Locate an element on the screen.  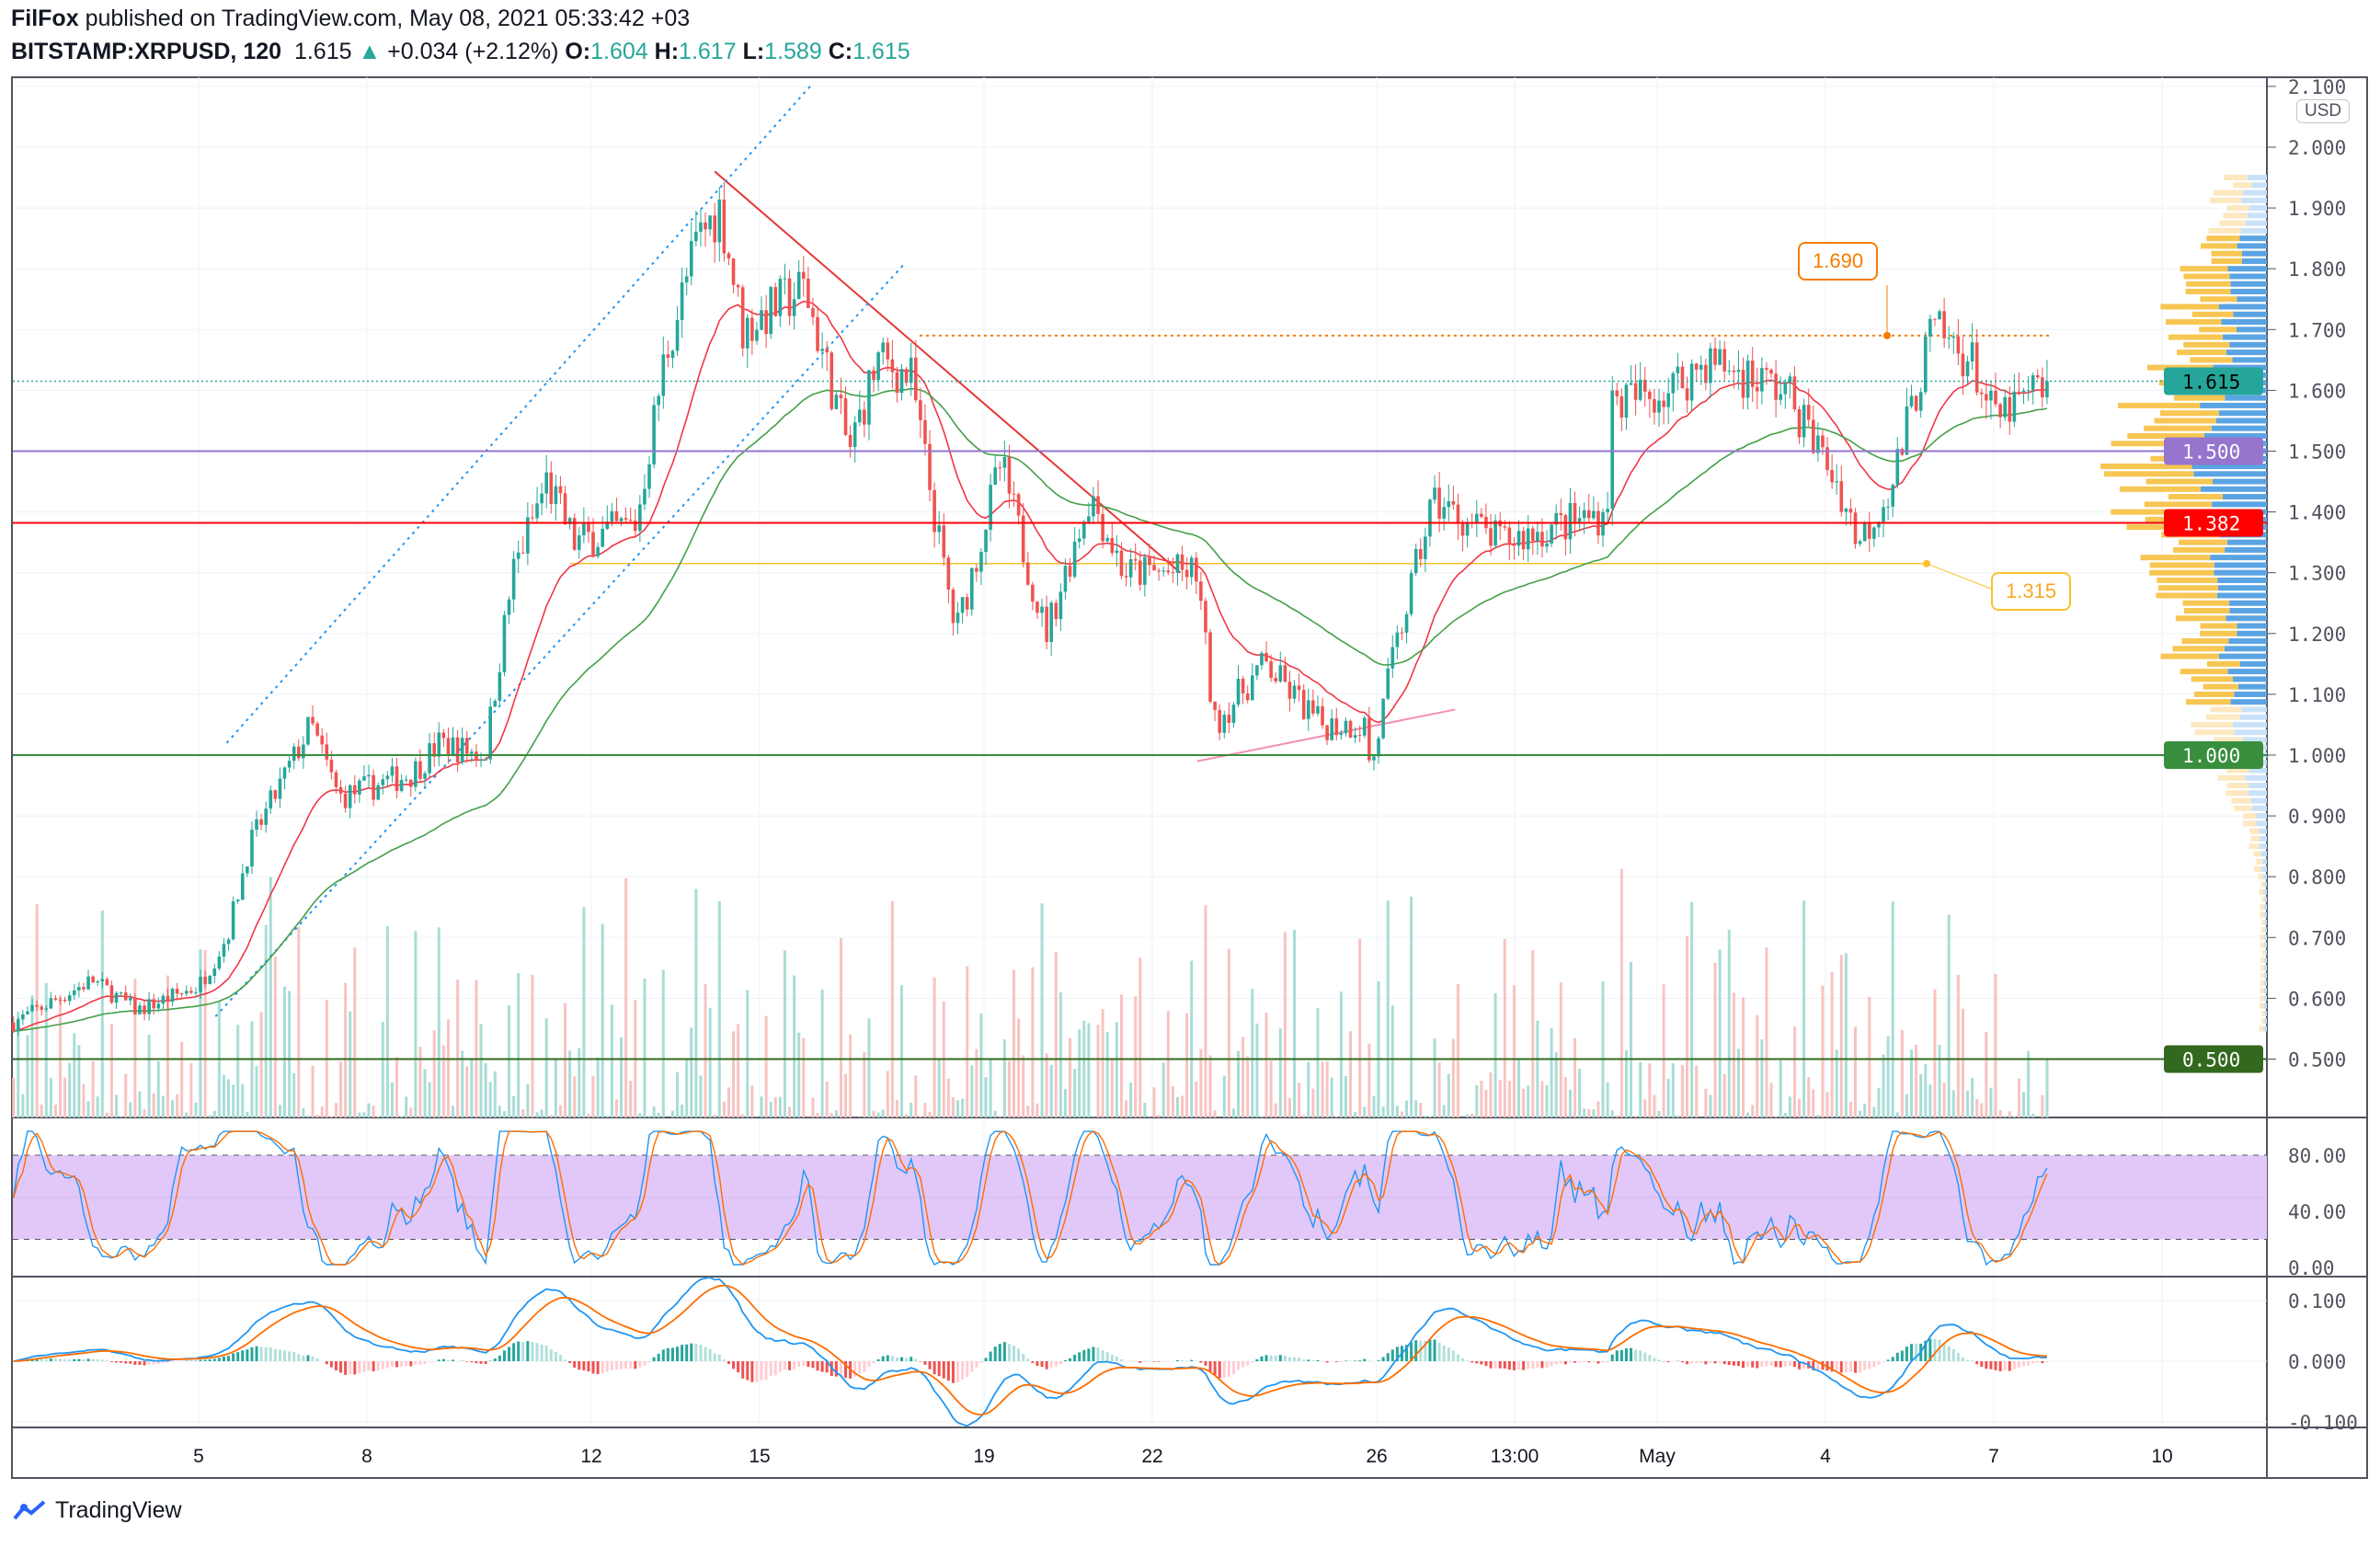
callout-1315: 1.315 is located at coordinates (2031, 591).